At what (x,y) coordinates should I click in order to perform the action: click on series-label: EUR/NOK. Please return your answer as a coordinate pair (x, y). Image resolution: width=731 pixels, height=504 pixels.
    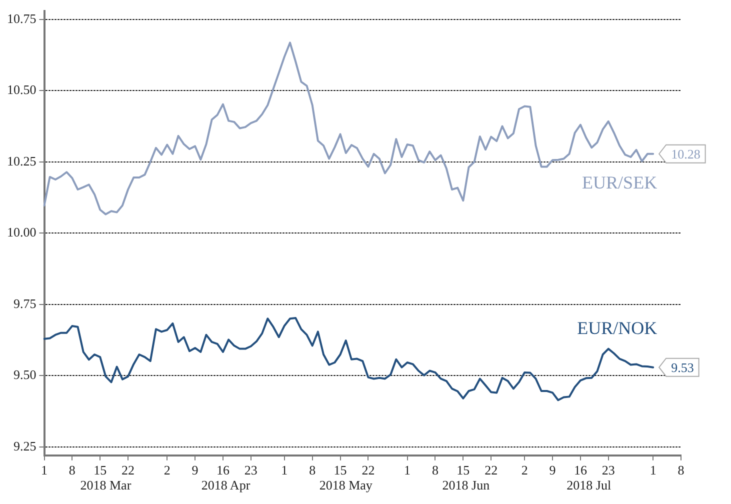
    Looking at the image, I should click on (617, 328).